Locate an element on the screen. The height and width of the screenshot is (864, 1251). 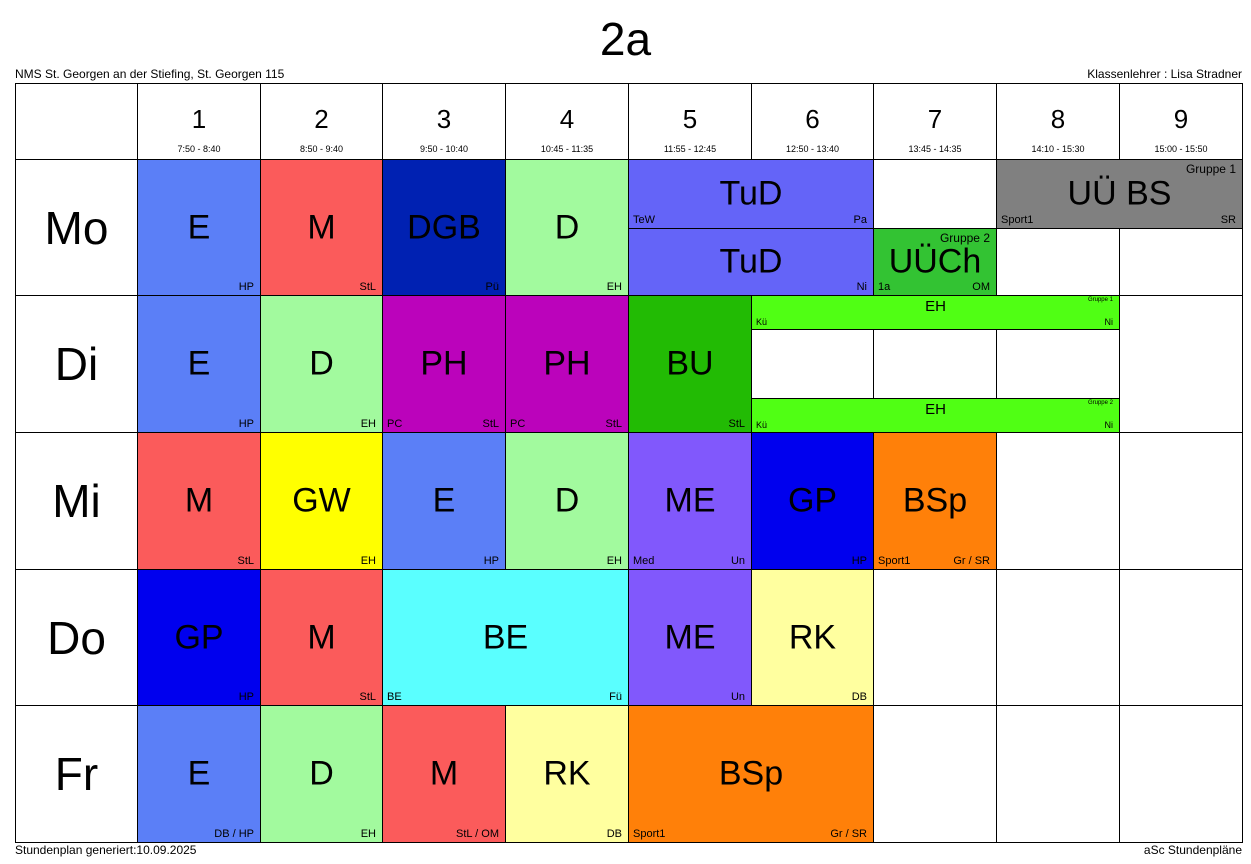
period-time: 7:50 - 8:40 is located at coordinates (199, 149).